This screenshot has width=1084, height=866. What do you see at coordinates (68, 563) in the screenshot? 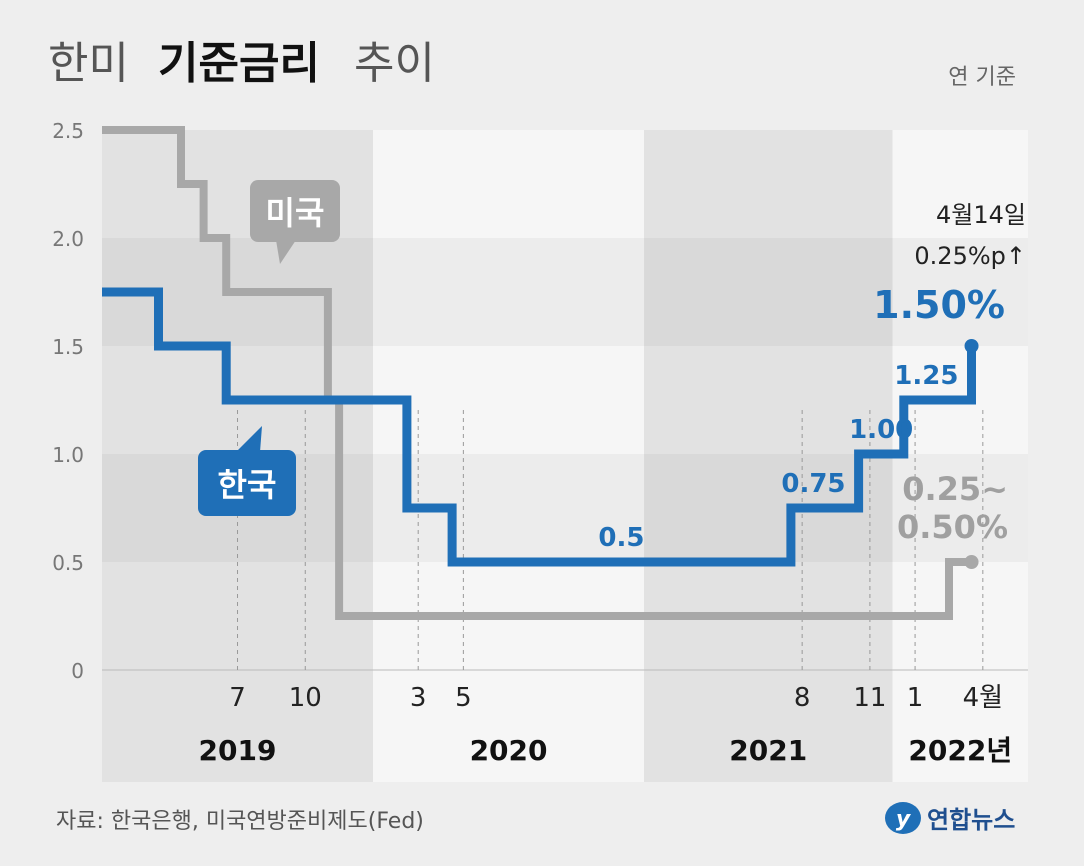
I see `y-tick-label: 0.5` at bounding box center [68, 563].